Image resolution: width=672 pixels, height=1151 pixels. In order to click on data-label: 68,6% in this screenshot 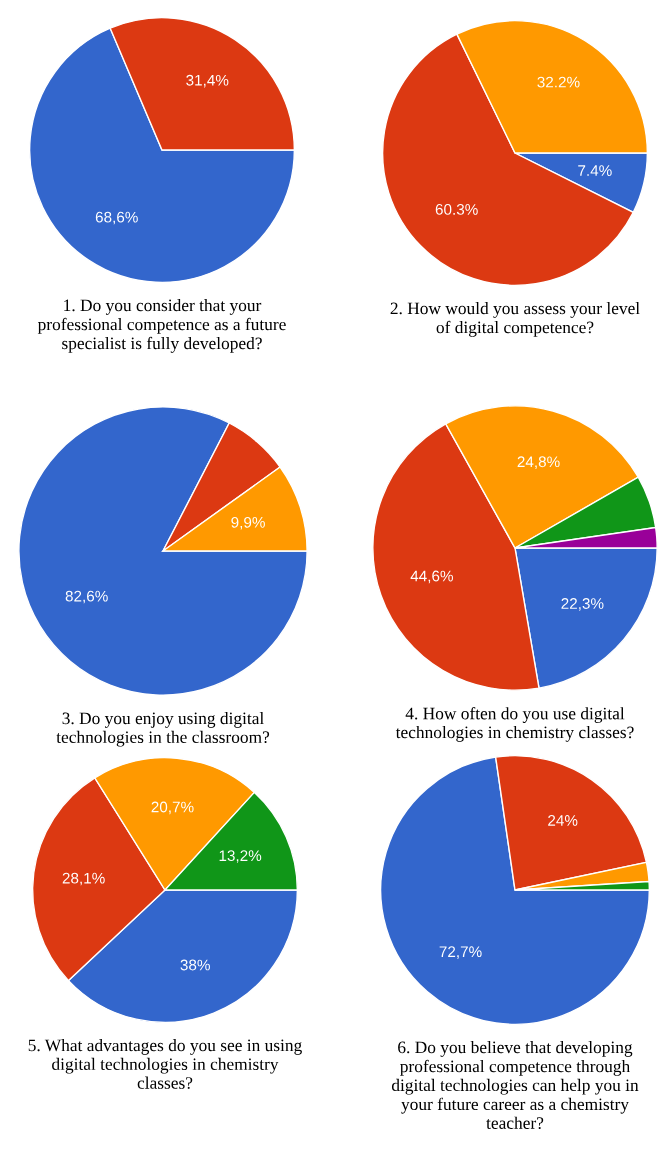, I will do `click(116, 218)`.